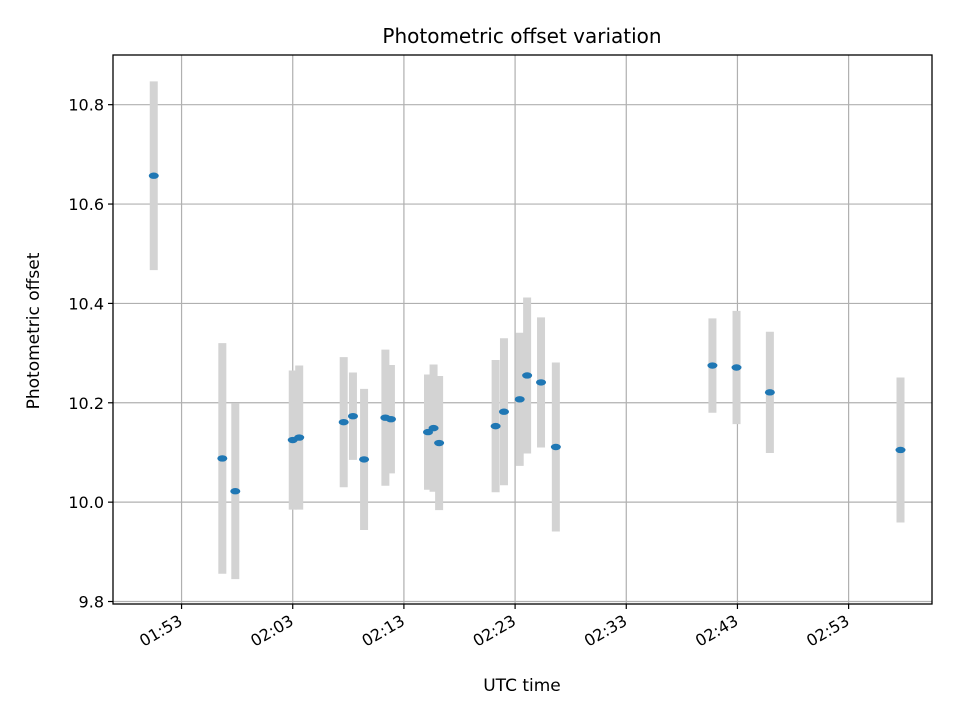  What do you see at coordinates (86, 303) in the screenshot?
I see `y-tick-label: 10.4` at bounding box center [86, 303].